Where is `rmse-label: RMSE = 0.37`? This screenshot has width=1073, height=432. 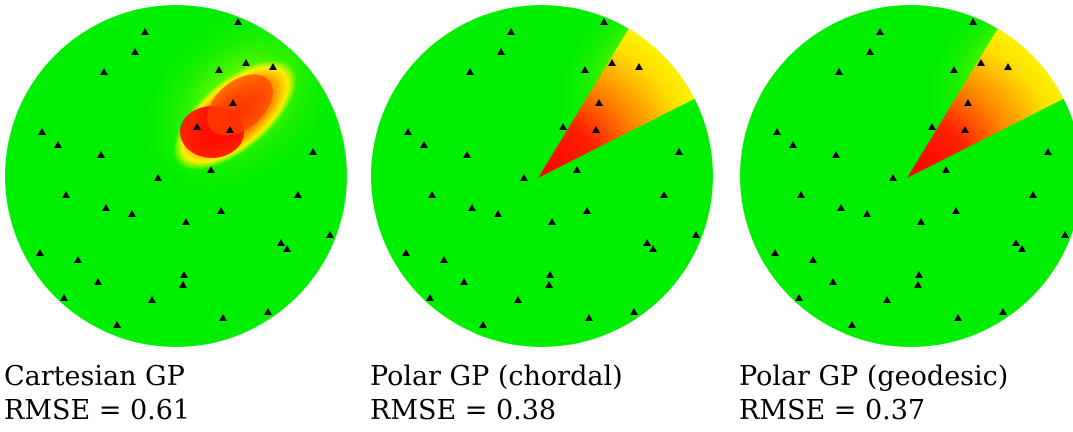 rmse-label: RMSE = 0.37 is located at coordinates (832, 410).